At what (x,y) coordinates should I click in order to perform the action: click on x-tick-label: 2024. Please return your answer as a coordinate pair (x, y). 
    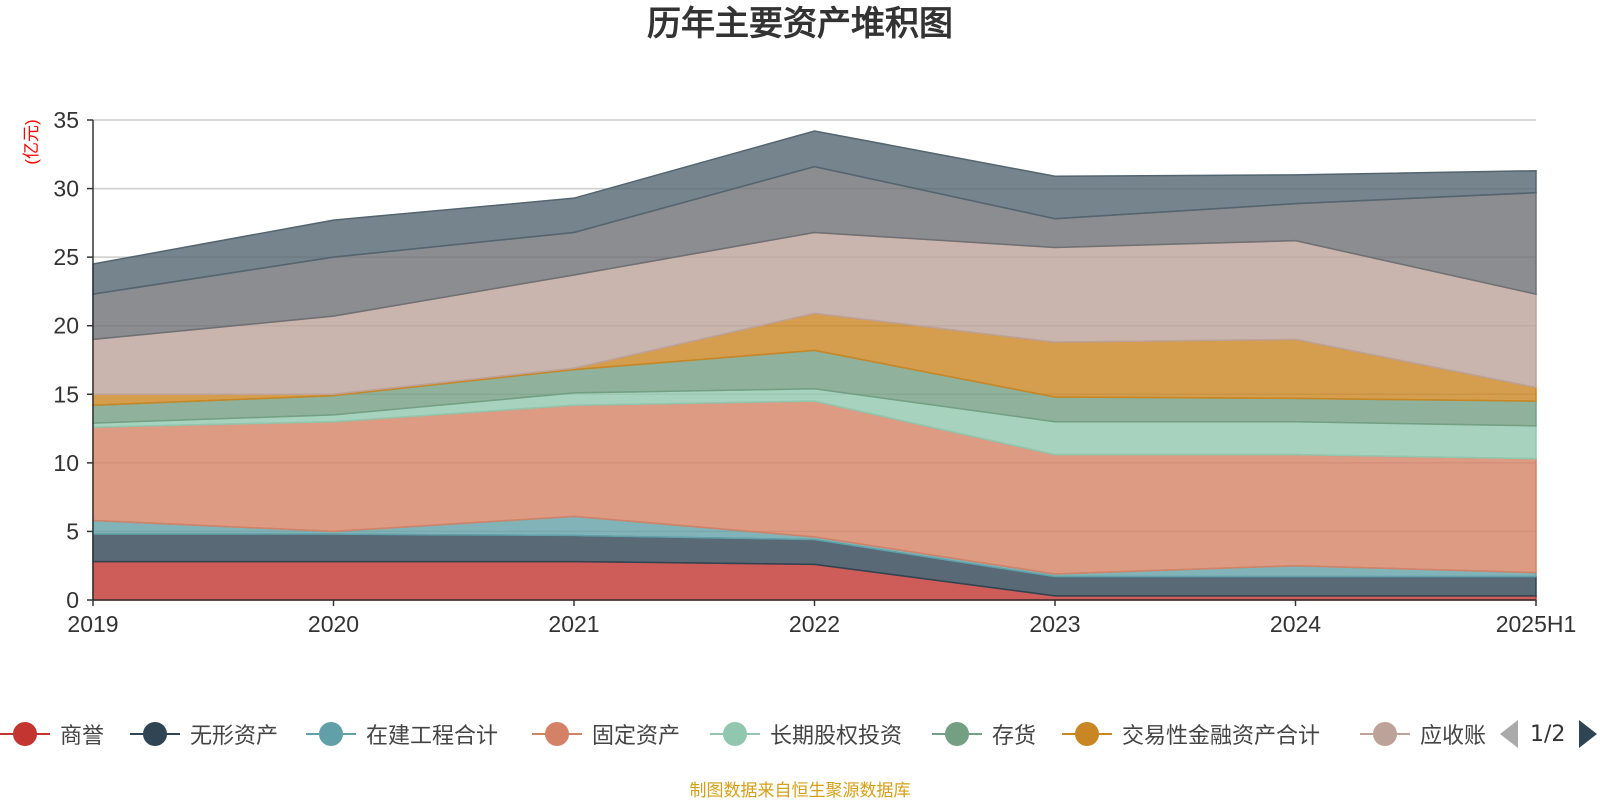
    Looking at the image, I should click on (1295, 624).